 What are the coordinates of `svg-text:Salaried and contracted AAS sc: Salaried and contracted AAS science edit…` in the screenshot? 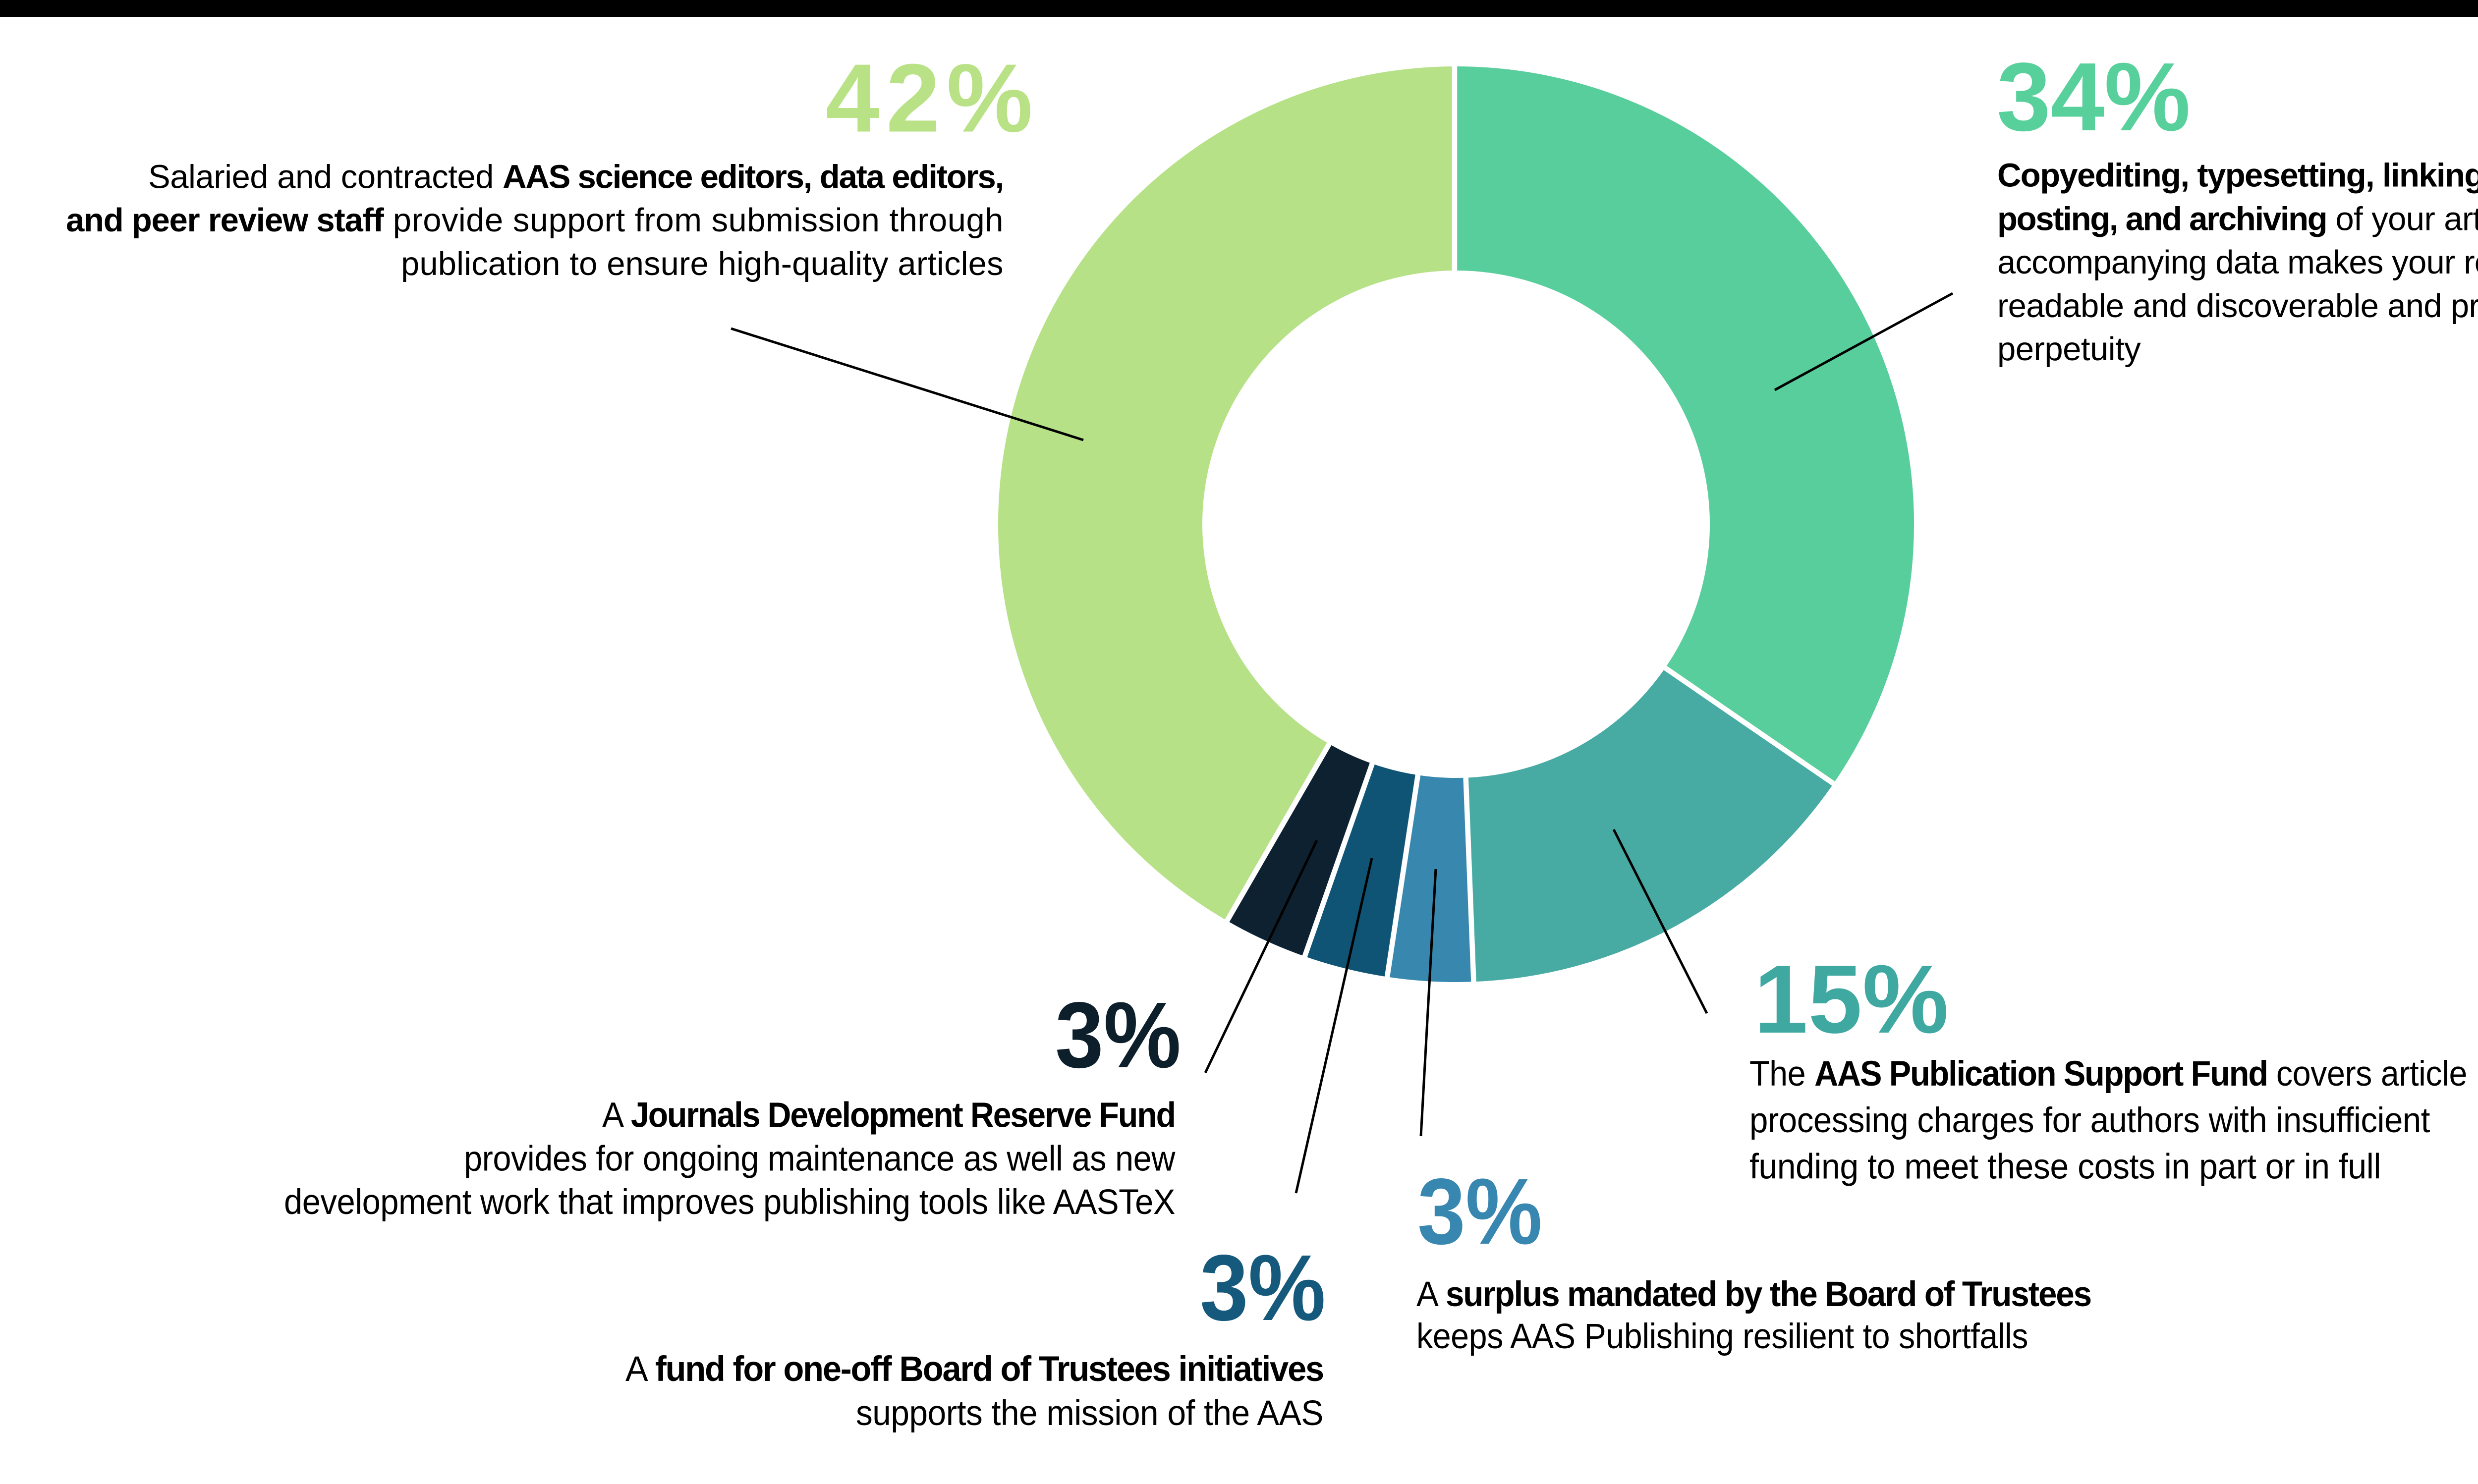 It's located at (575, 177).